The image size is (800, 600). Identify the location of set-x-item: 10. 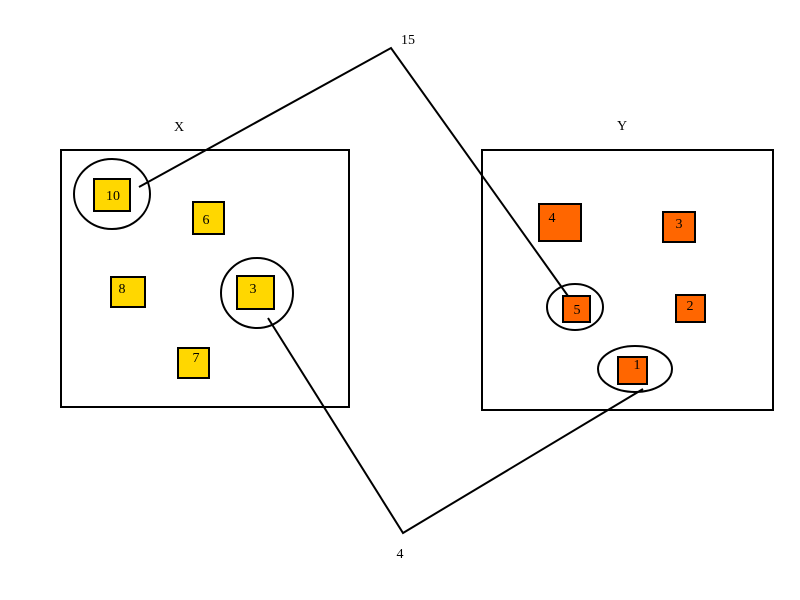
(112, 194).